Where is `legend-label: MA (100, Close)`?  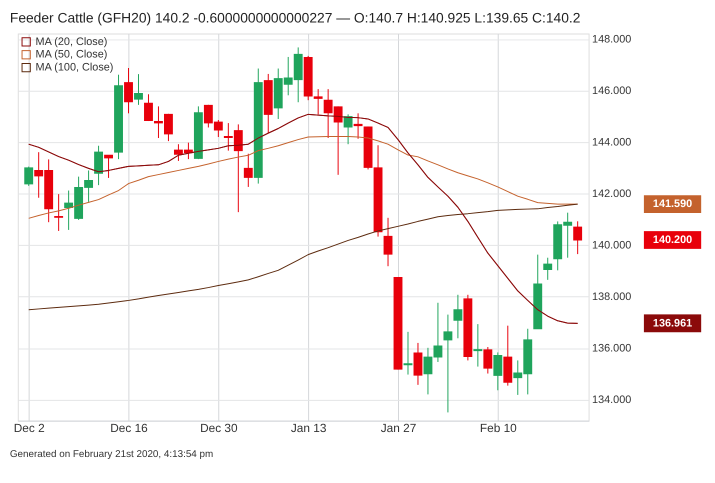 legend-label: MA (100, Close) is located at coordinates (75, 68).